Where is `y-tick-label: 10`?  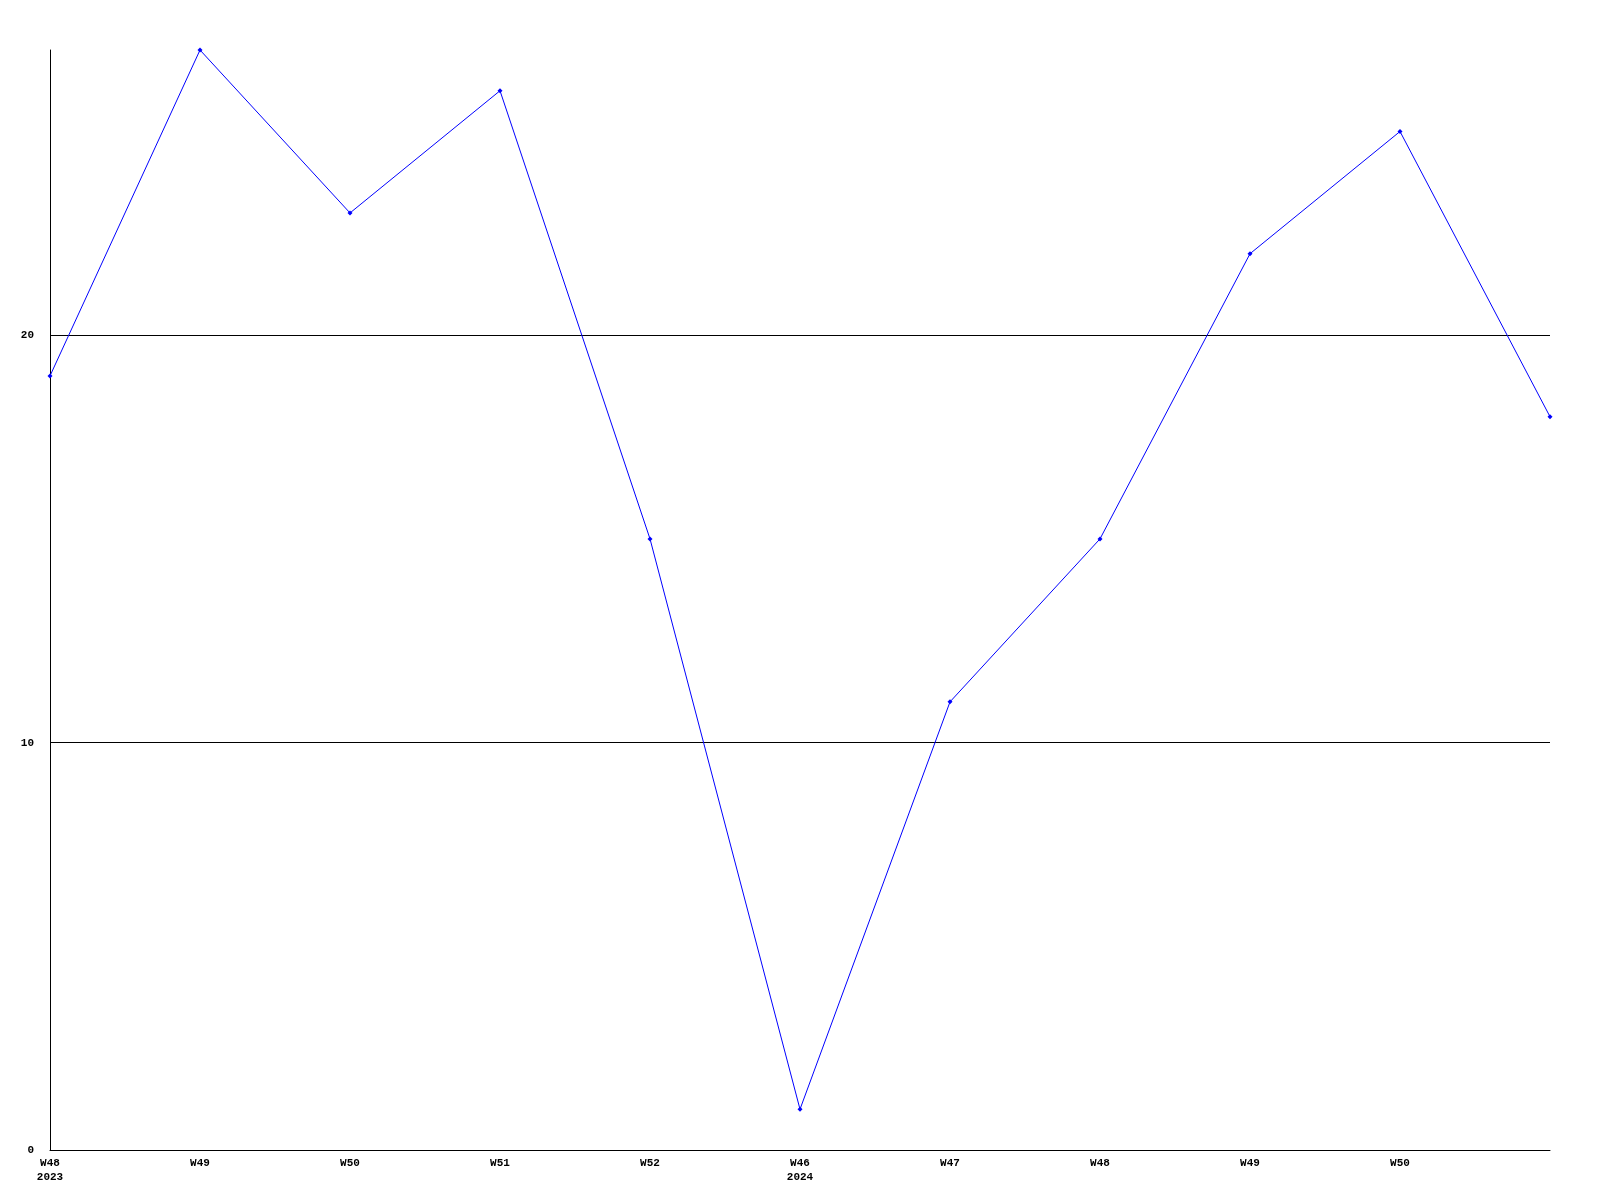
y-tick-label: 10 is located at coordinates (27, 742).